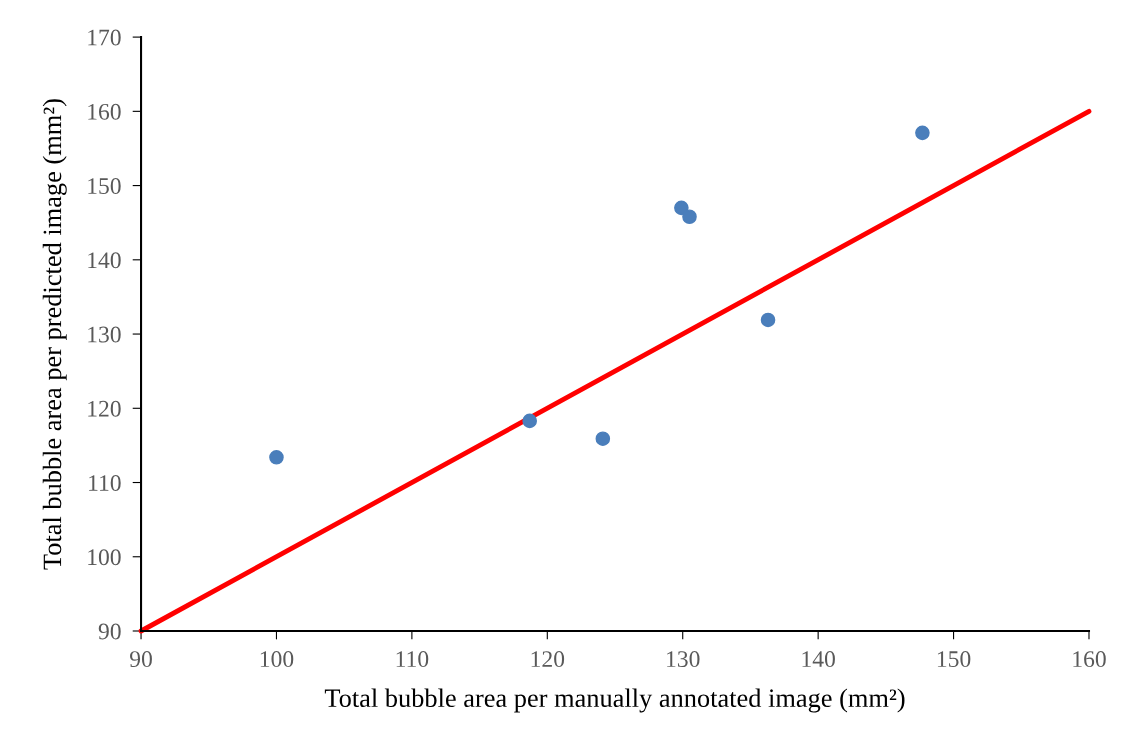  Describe the element at coordinates (683, 659) in the screenshot. I see `x-tick-label: 130` at that location.